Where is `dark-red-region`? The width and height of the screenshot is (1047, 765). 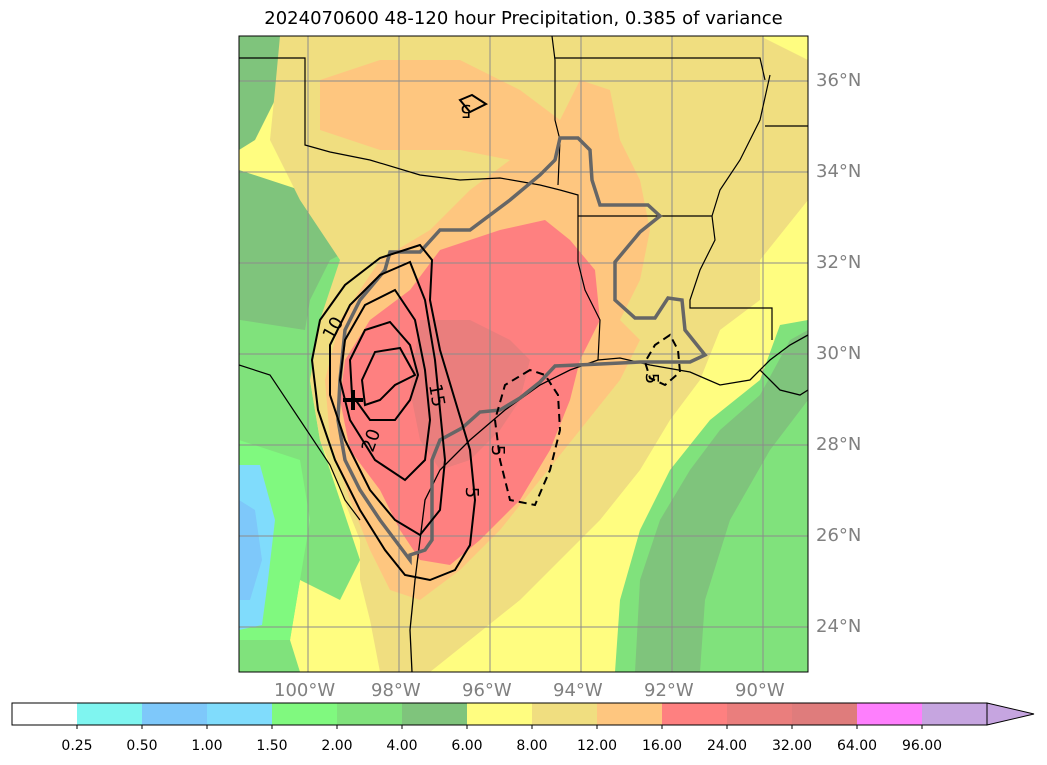
dark-red-region is located at coordinates (470, 395).